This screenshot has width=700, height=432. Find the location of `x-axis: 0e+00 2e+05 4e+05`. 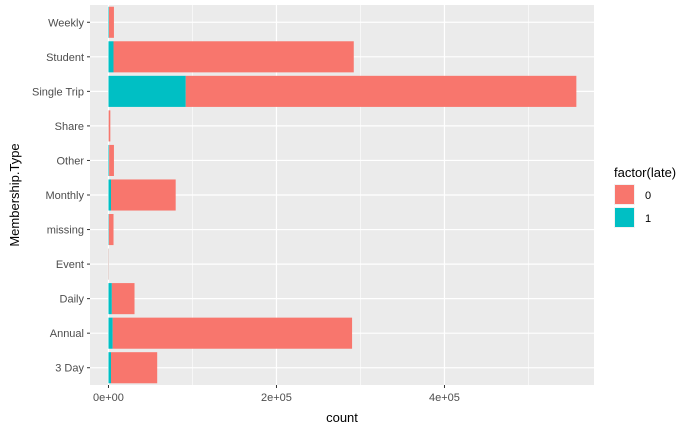

x-axis: 0e+00 2e+05 4e+05 is located at coordinates (276, 394).